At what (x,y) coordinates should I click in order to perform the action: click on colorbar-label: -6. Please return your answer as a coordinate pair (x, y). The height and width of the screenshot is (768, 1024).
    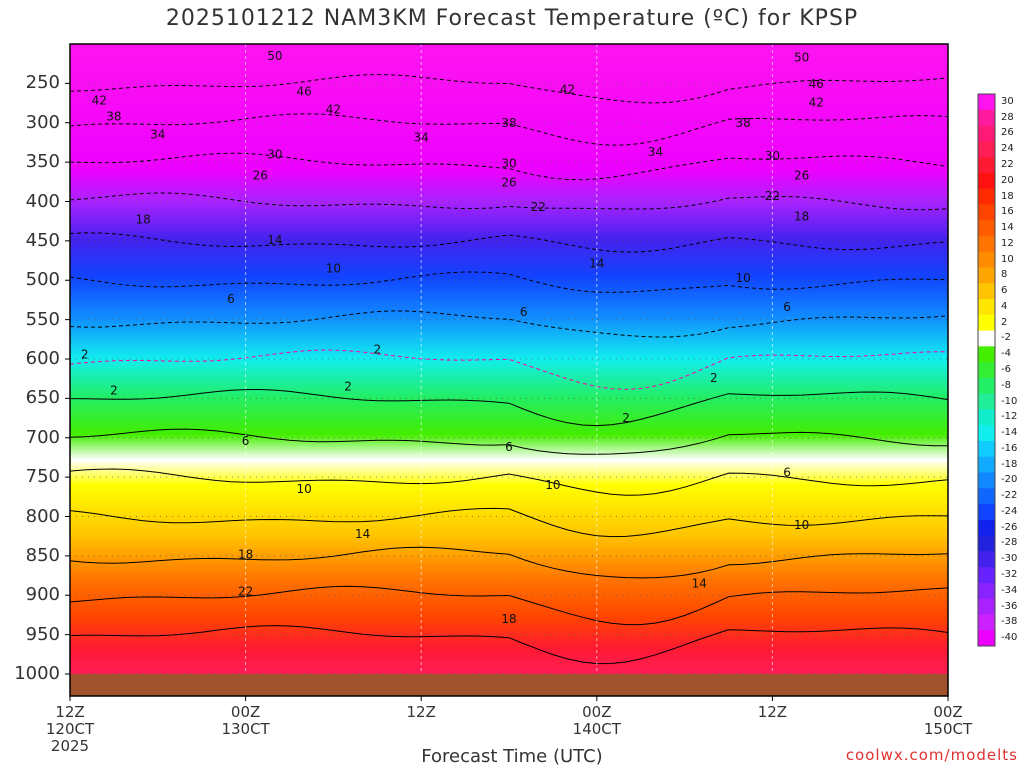
    Looking at the image, I should click on (1006, 369).